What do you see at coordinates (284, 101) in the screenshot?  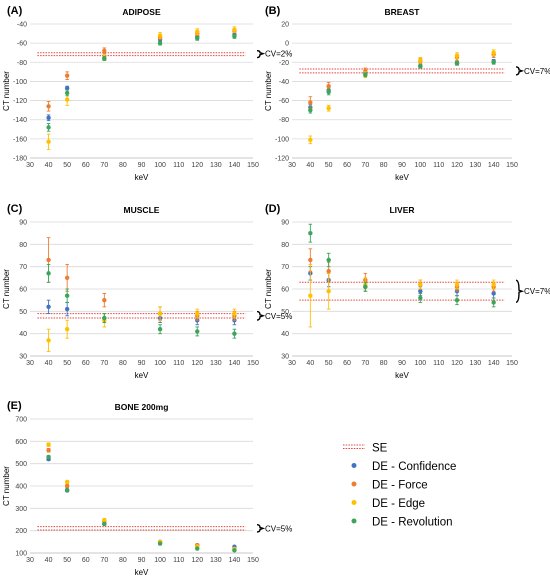 I see `y-tick-label: -60` at bounding box center [284, 101].